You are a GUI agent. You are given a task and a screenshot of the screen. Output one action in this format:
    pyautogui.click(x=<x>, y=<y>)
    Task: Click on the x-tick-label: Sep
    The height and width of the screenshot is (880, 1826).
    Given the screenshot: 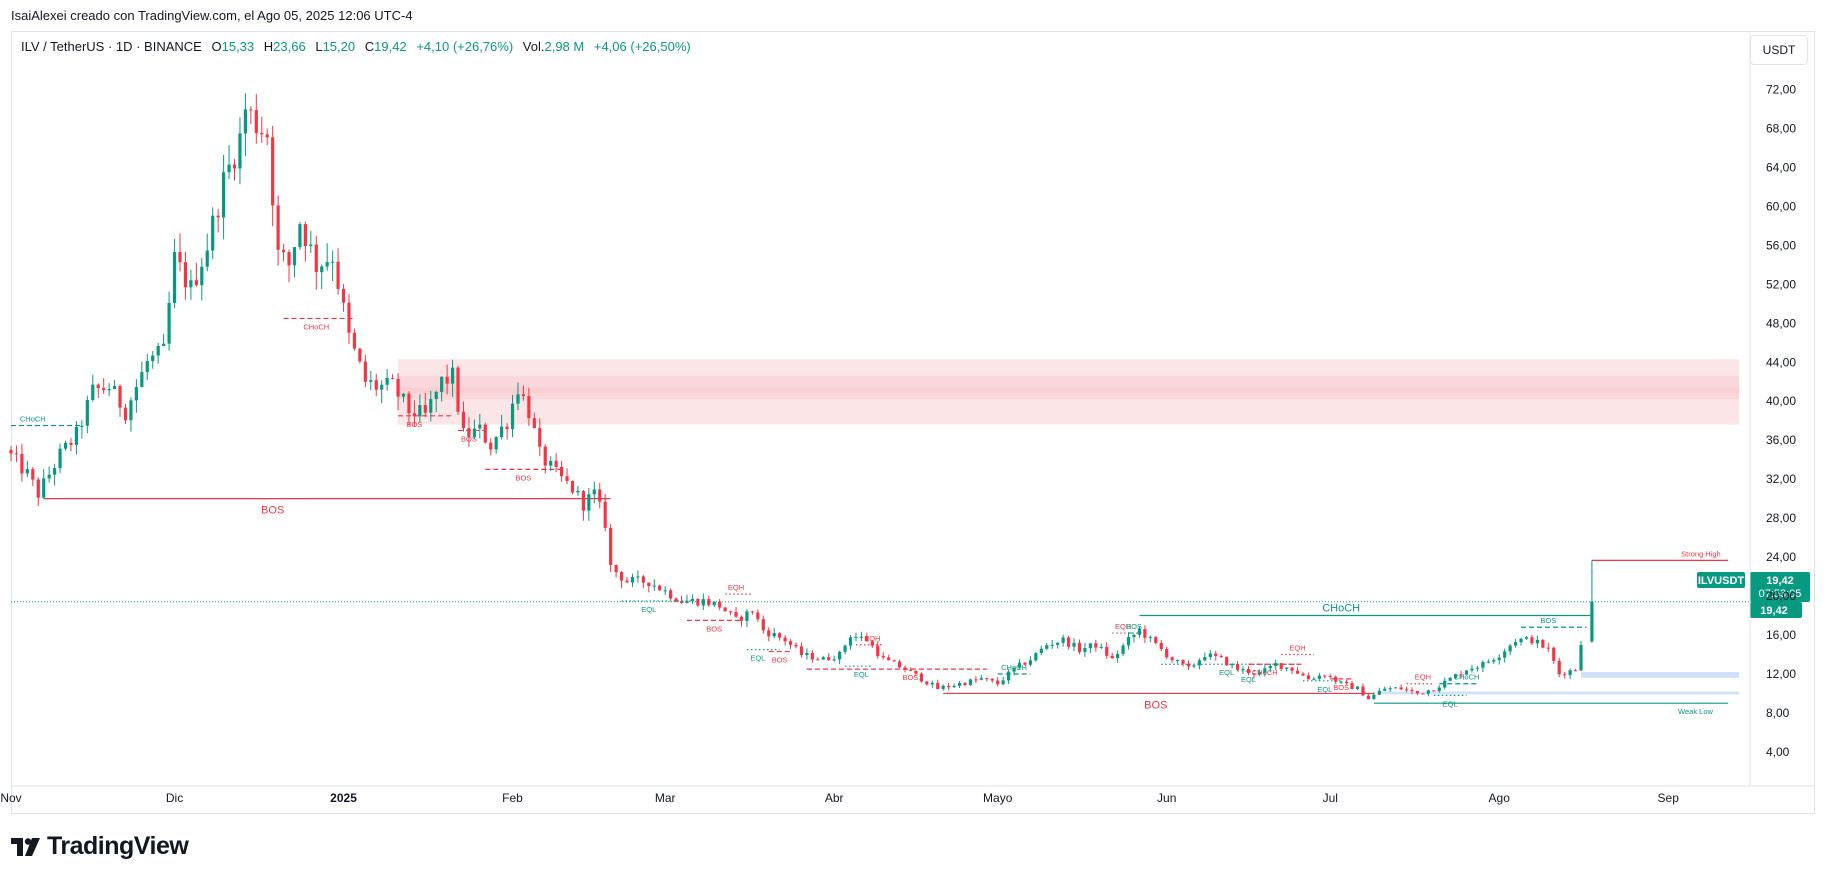 What is the action you would take?
    pyautogui.click(x=1669, y=798)
    